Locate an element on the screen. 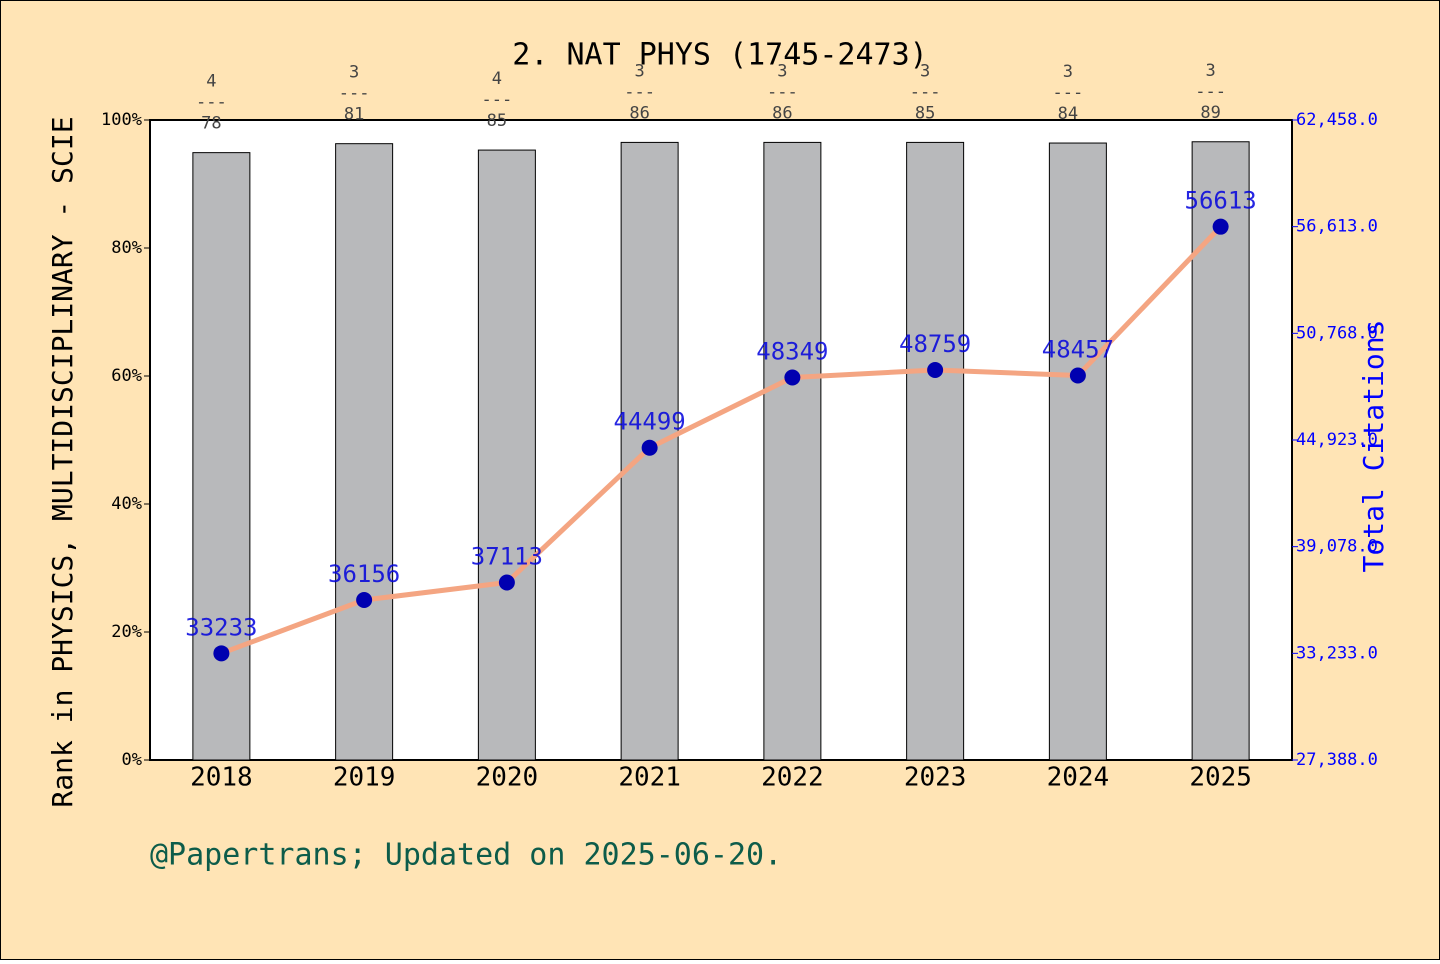 This screenshot has width=1440, height=964. data-label: 33233 is located at coordinates (221, 627).